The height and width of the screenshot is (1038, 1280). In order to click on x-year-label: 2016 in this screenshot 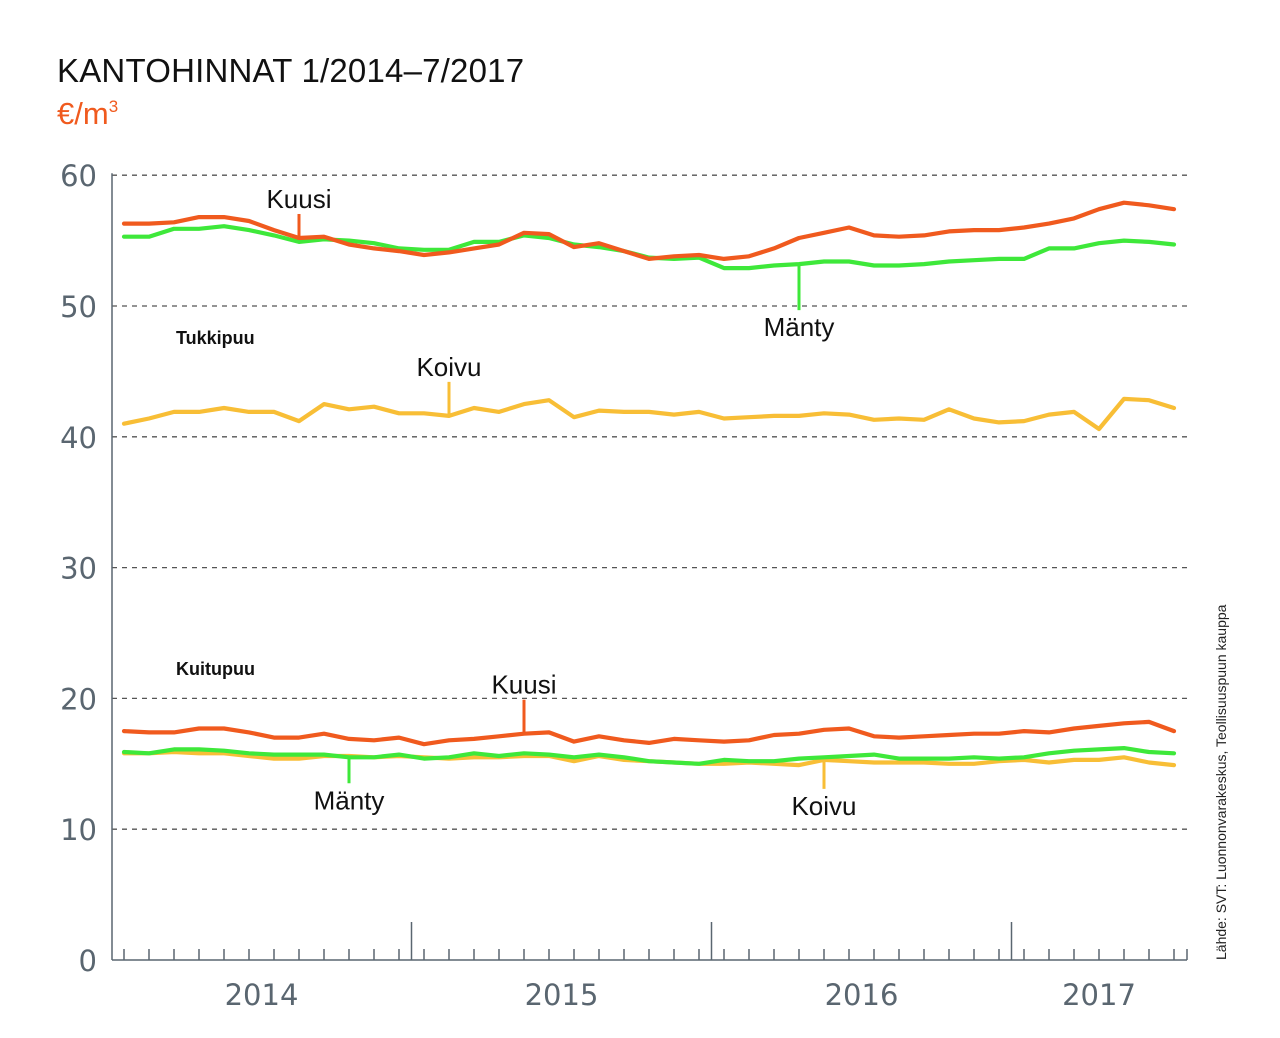, I will do `click(862, 995)`.